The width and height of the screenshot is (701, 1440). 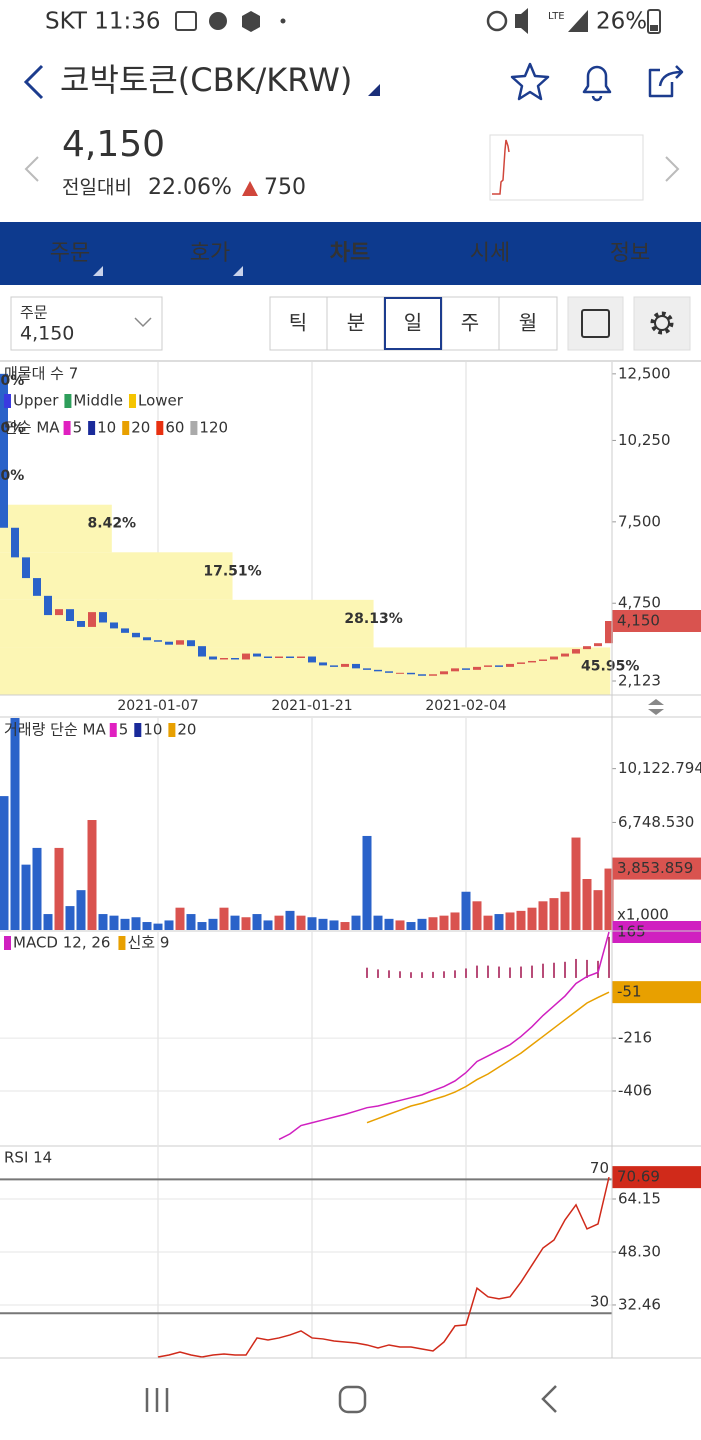 What do you see at coordinates (161, 401) in the screenshot?
I see `legend-label: Lower` at bounding box center [161, 401].